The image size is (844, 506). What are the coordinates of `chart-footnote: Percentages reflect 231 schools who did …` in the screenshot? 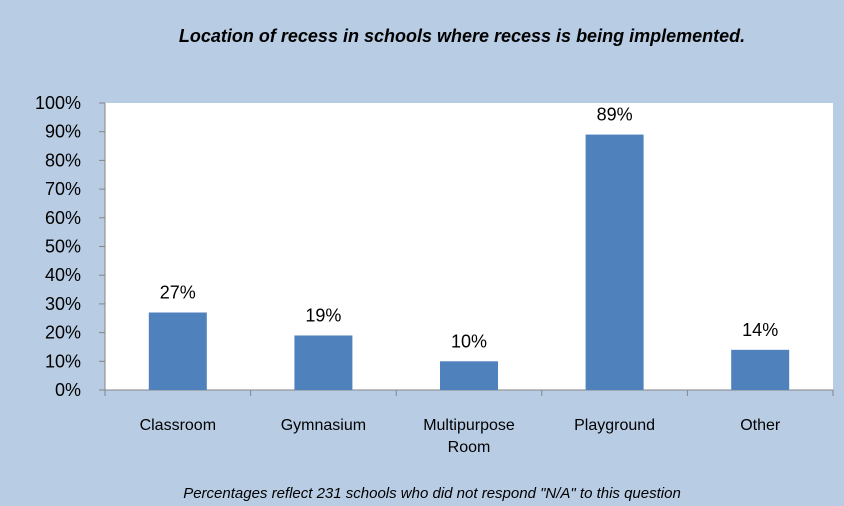 It's located at (432, 493).